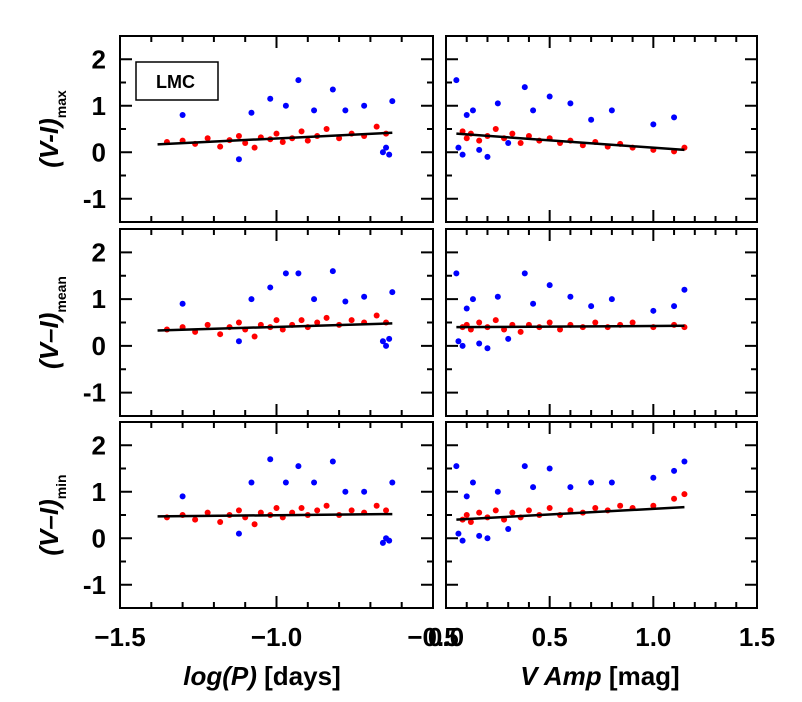 Image resolution: width=802 pixels, height=702 pixels. What do you see at coordinates (653, 637) in the screenshot?
I see `x-tick-label-right: 1.0` at bounding box center [653, 637].